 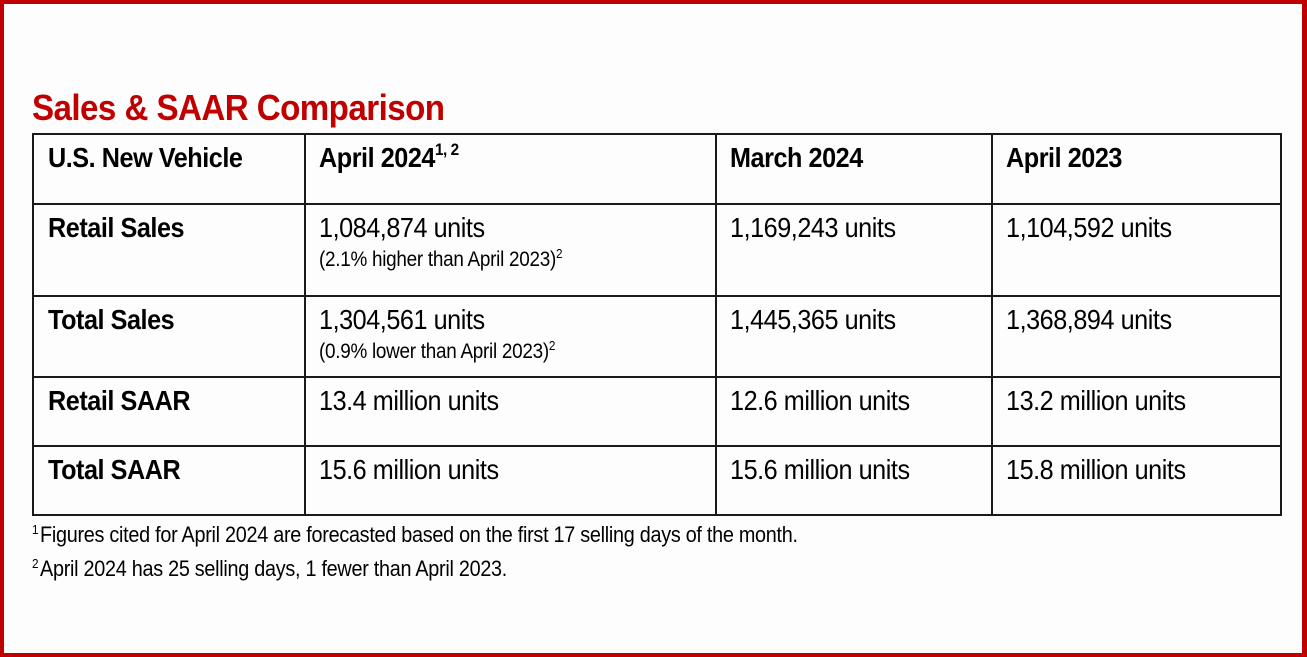 What do you see at coordinates (35, 563) in the screenshot?
I see `footnote-marker: 2` at bounding box center [35, 563].